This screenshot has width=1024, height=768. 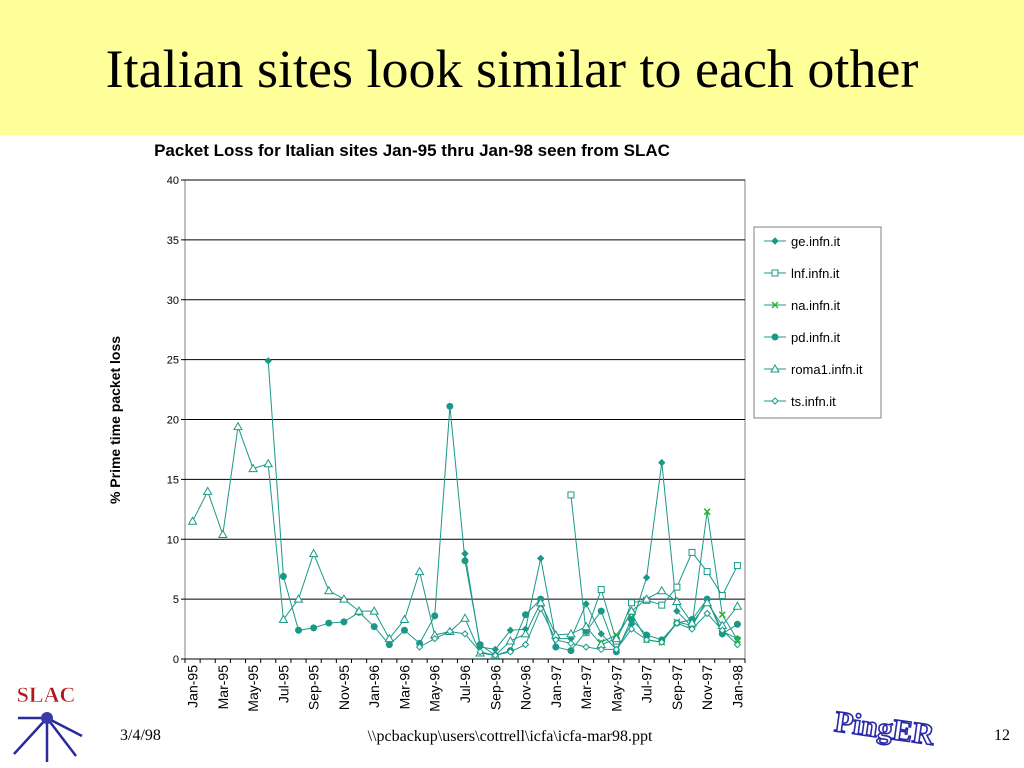 I want to click on y-tick-label: 10, so click(x=173, y=540).